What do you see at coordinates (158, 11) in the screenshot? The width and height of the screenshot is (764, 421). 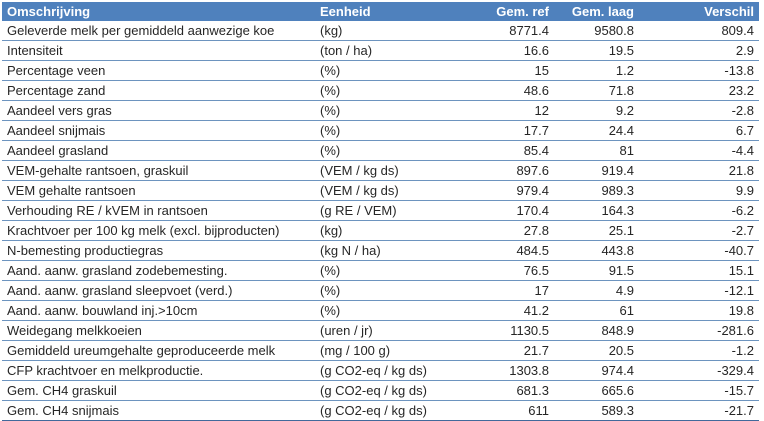 I see `column-header-omschrijving: Omschrijving` at bounding box center [158, 11].